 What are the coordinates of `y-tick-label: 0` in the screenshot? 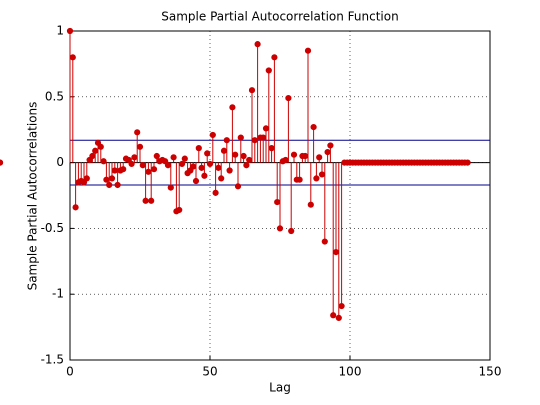 It's located at (60, 162).